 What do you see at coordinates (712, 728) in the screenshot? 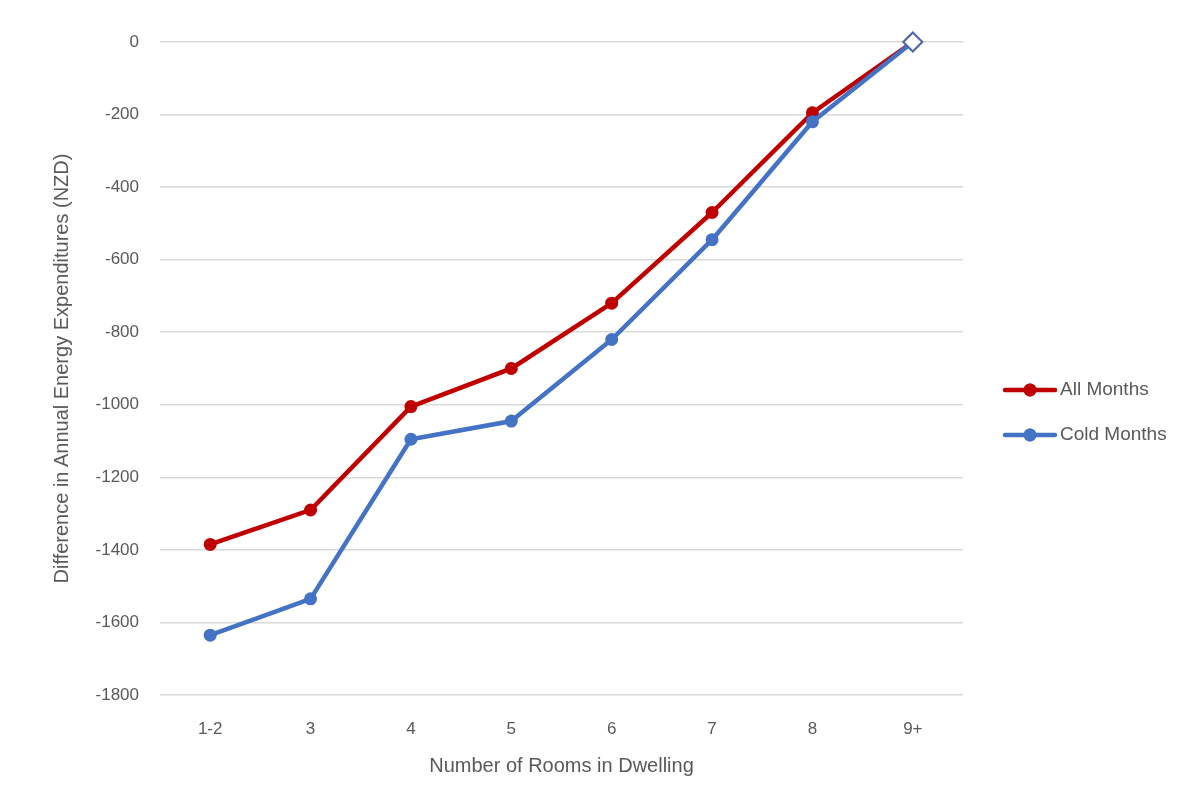
I see `x-tick-label: 7` at bounding box center [712, 728].